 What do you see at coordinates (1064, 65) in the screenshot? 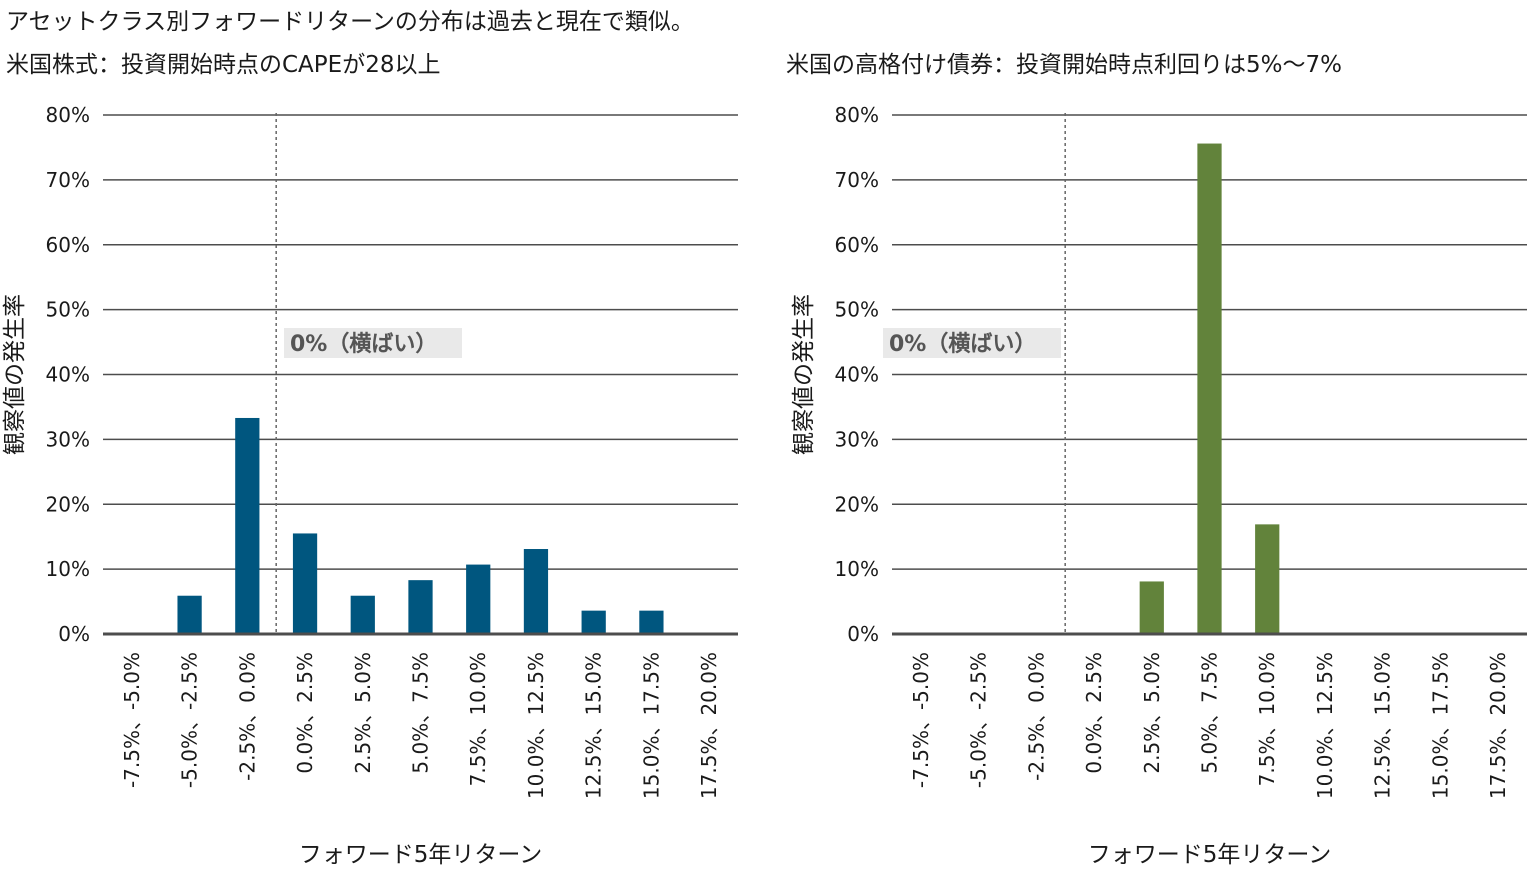
I see `chart-title-bonds: 米国の高格付け債券：投資開始時点利回りは5%～7%` at bounding box center [1064, 65].